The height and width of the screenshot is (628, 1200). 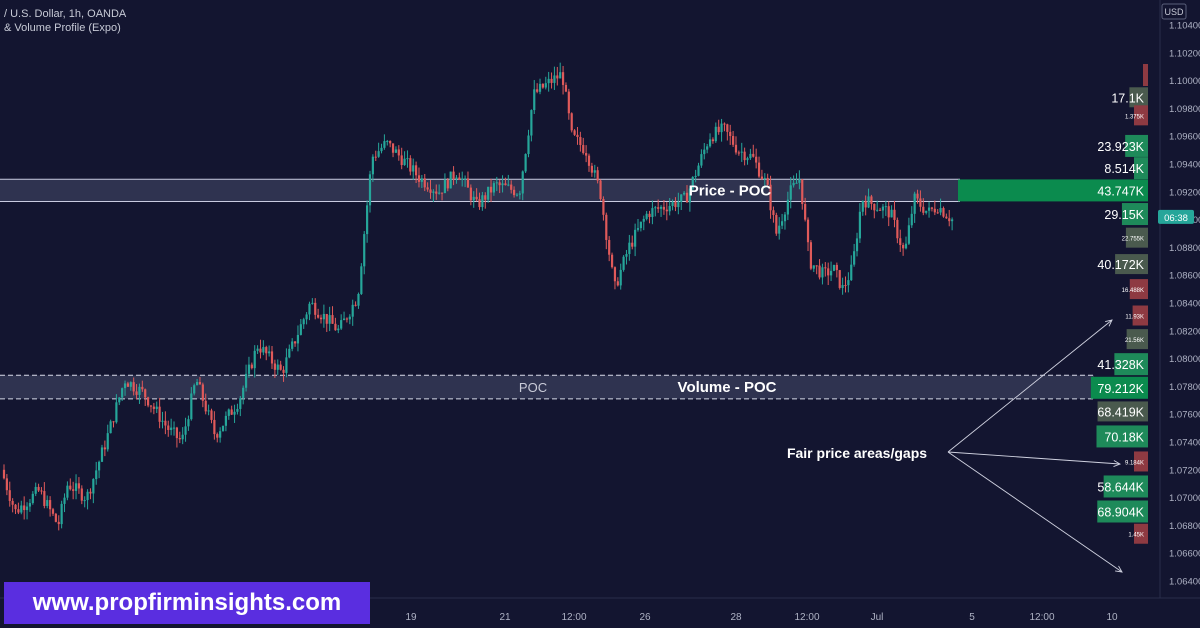 What do you see at coordinates (857, 453) in the screenshot?
I see `fair-price-label: Fair price areas/gaps` at bounding box center [857, 453].